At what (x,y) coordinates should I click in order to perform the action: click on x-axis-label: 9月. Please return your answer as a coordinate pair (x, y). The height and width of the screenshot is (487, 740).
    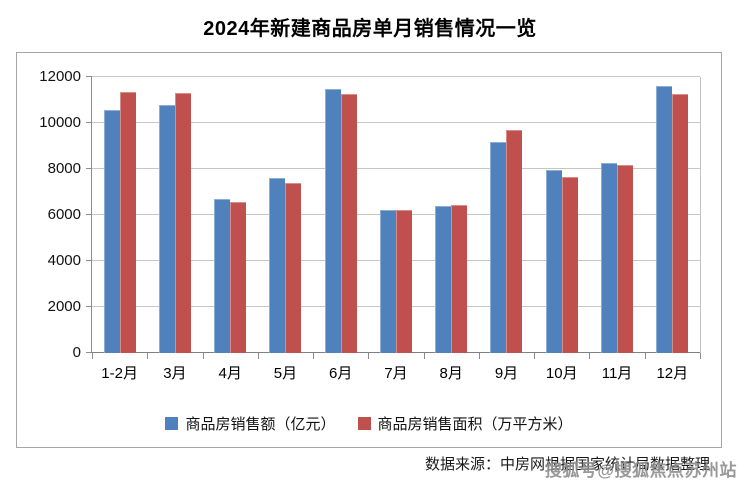
    Looking at the image, I should click on (506, 373).